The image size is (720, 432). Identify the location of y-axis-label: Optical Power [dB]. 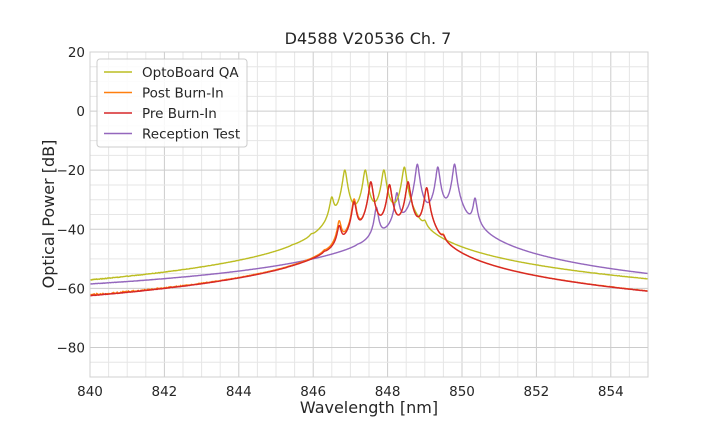
(48, 214).